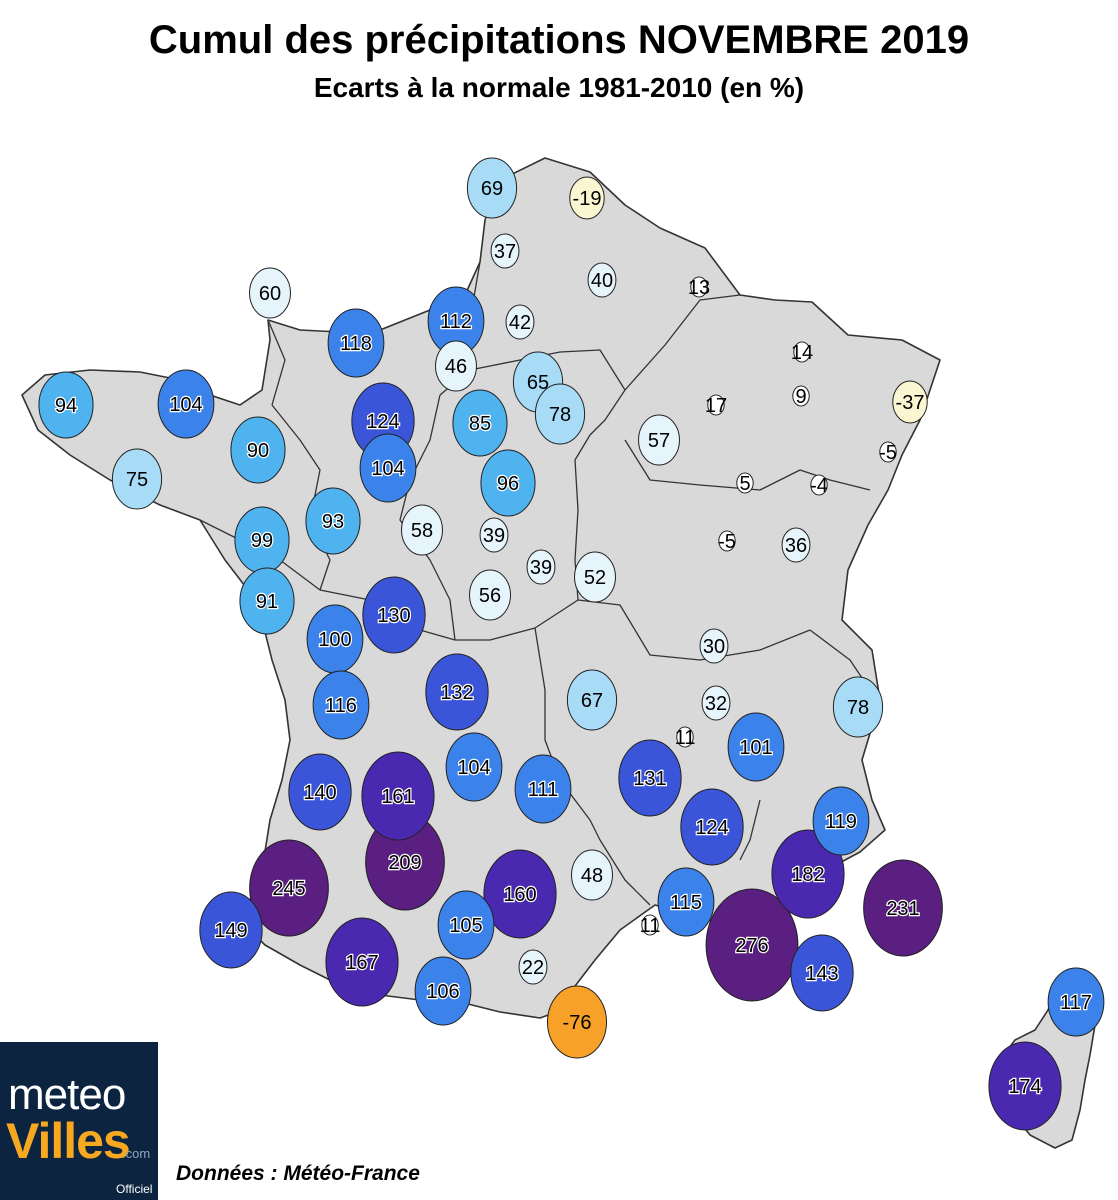 The width and height of the screenshot is (1118, 1200). Describe the element at coordinates (404, 863) in the screenshot. I see `station-value: 209` at that location.